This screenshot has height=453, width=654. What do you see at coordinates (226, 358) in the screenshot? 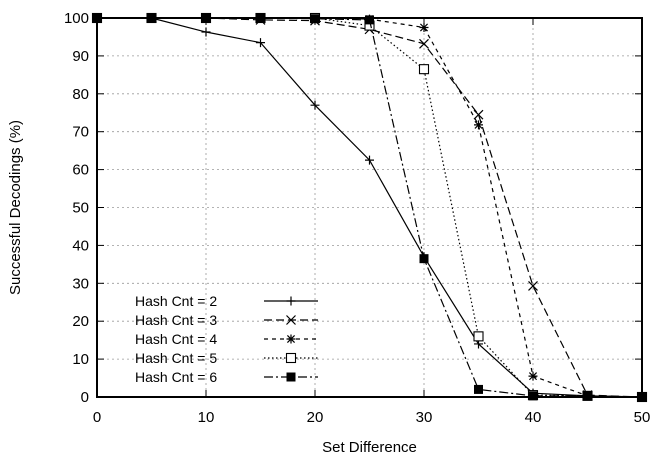
I see `legend-item: Hash Cnt = 5` at bounding box center [226, 358].